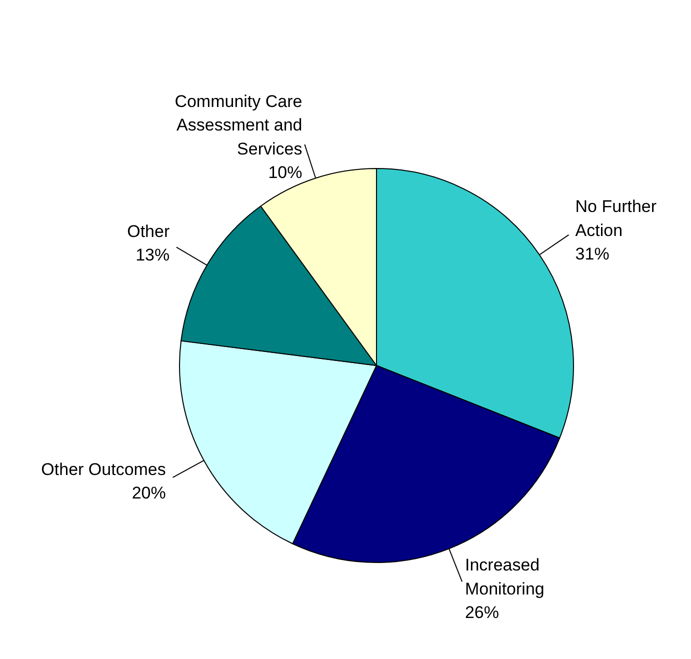  Describe the element at coordinates (148, 231) in the screenshot. I see `slice-label: Other` at that location.